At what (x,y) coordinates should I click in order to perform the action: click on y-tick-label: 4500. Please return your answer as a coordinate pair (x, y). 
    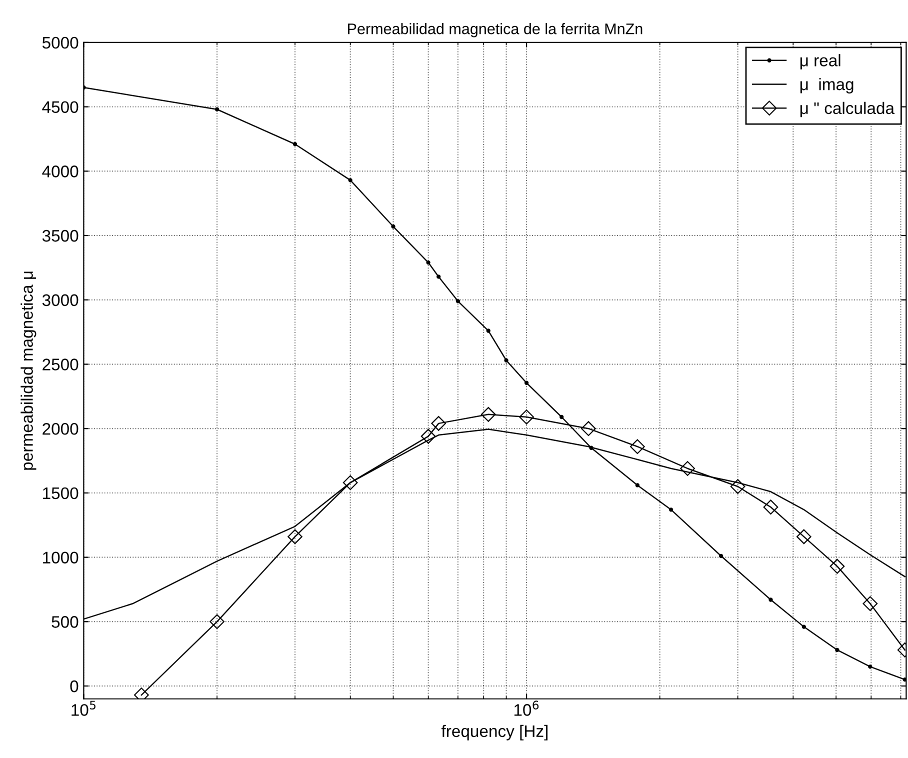
    Looking at the image, I should click on (60, 107).